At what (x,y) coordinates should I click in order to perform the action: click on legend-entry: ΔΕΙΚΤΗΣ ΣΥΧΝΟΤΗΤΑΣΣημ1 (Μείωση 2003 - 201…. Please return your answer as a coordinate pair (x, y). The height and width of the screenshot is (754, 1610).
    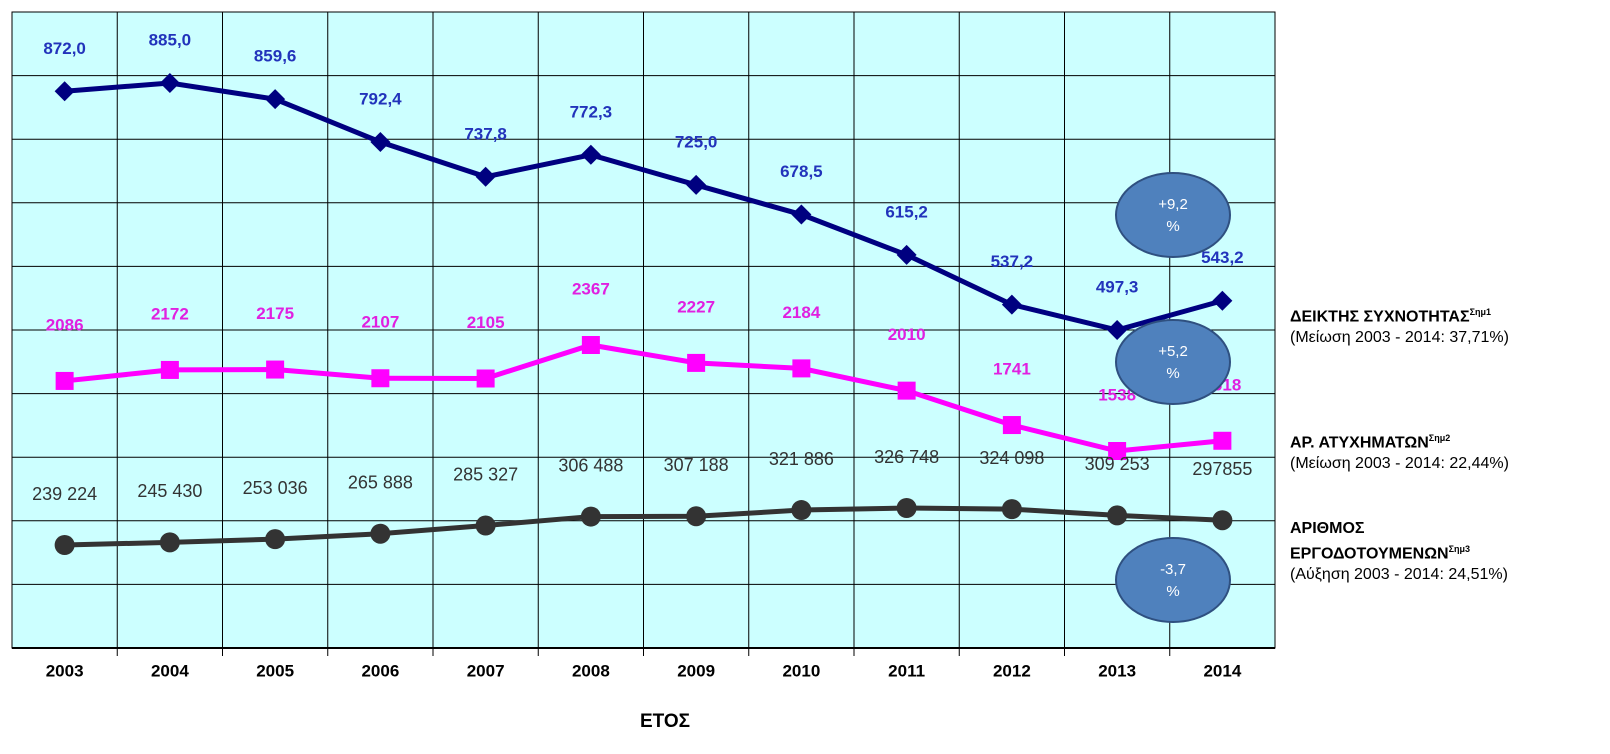
    Looking at the image, I should click on (1440, 325).